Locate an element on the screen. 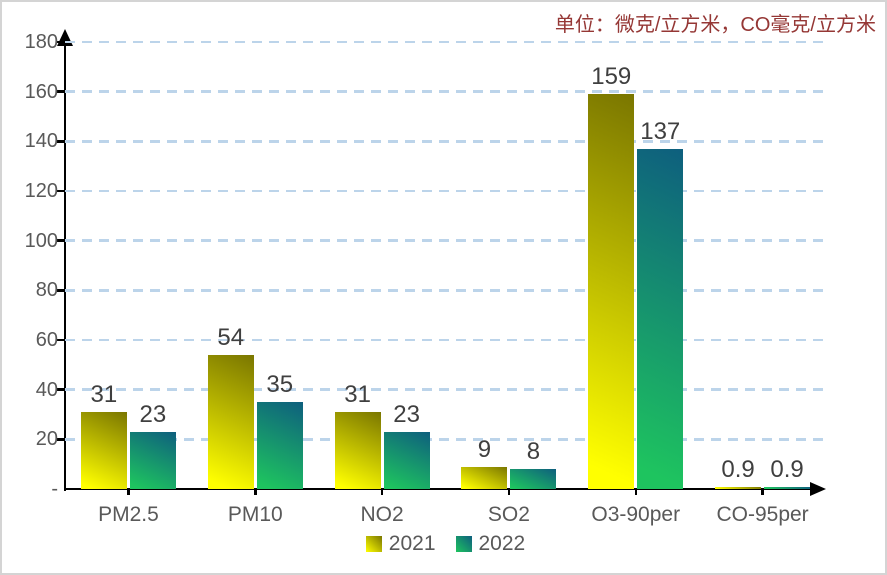 This screenshot has width=887, height=575. bar-2022-O3-90per is located at coordinates (660, 318).